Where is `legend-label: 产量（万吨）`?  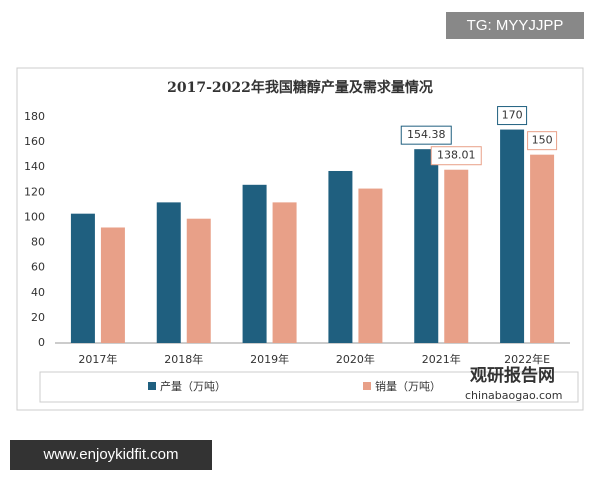 legend-label: 产量（万吨） is located at coordinates (193, 386).